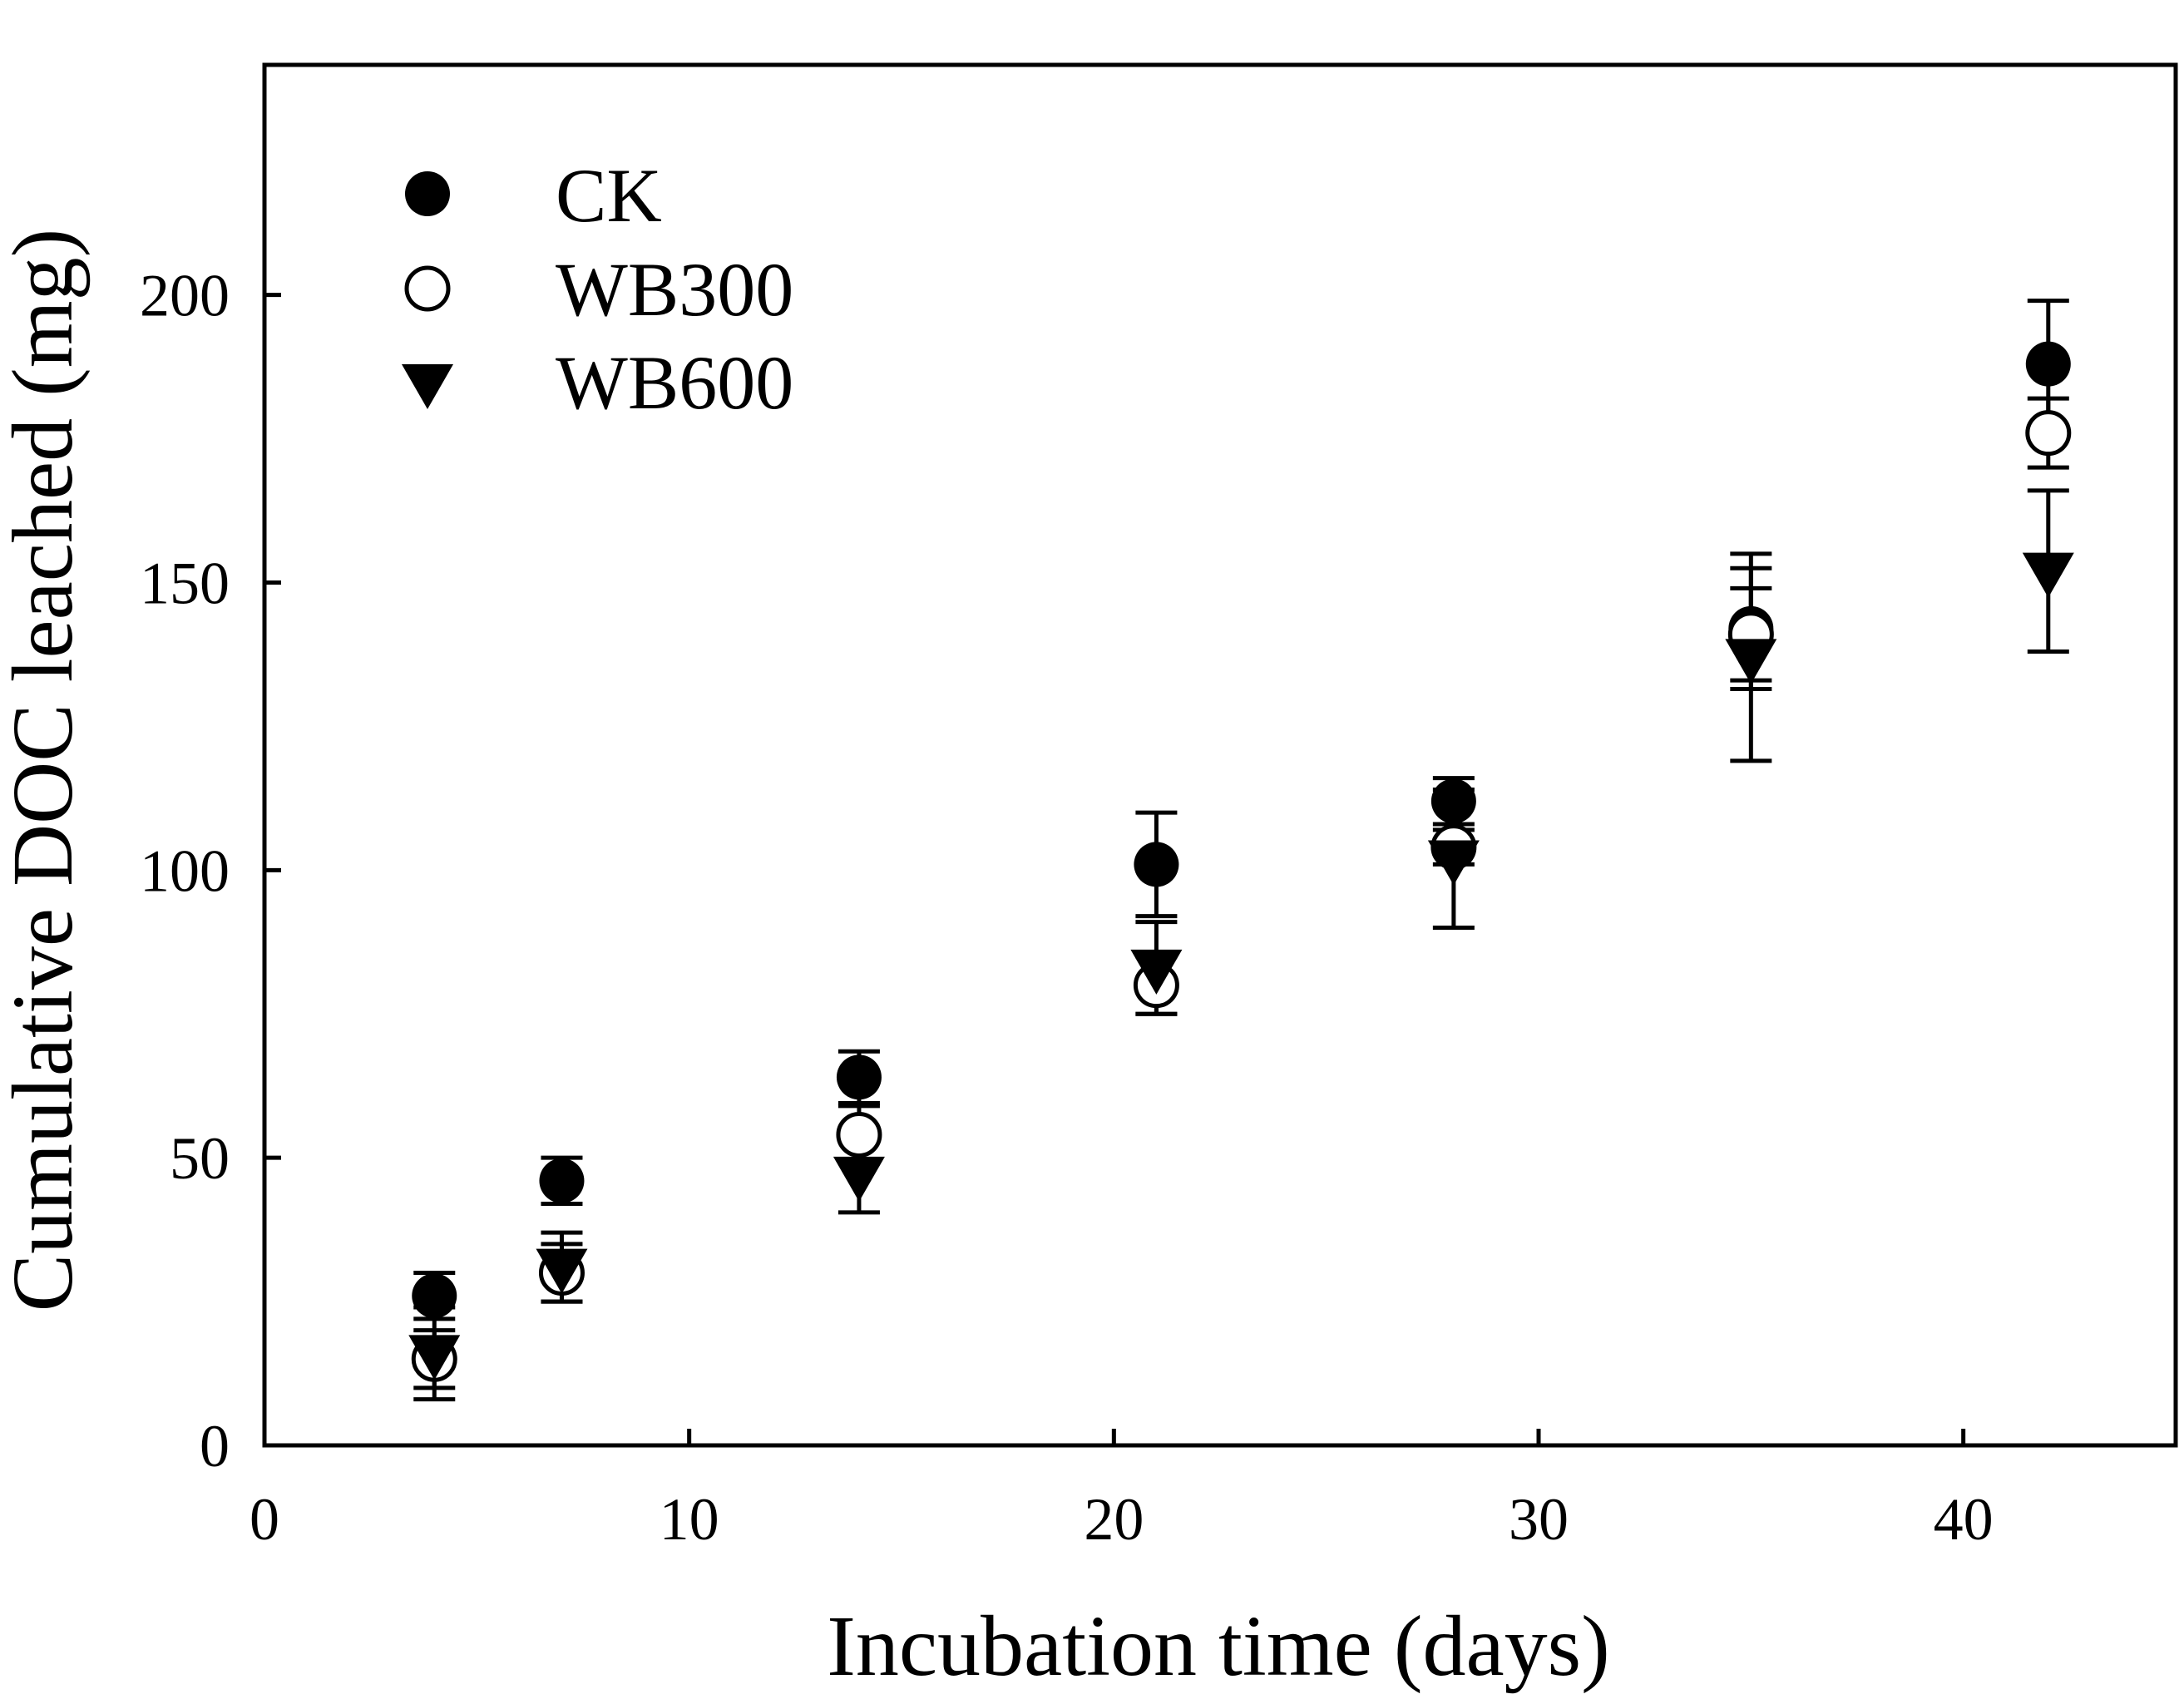 The width and height of the screenshot is (2184, 1704). What do you see at coordinates (427, 288) in the screenshot?
I see `legend-marker-wb300` at bounding box center [427, 288].